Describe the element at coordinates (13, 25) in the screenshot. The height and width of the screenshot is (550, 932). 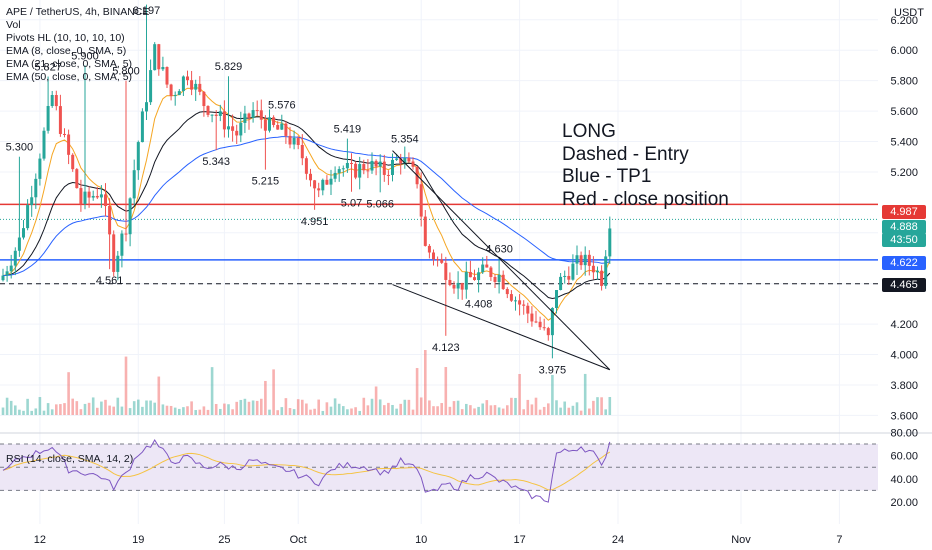
I see `legend-vol: Vol` at that location.